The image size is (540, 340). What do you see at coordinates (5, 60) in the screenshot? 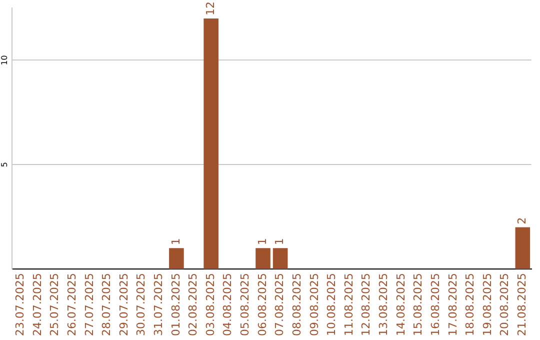
I see `y-tick-label: 10` at bounding box center [5, 60].